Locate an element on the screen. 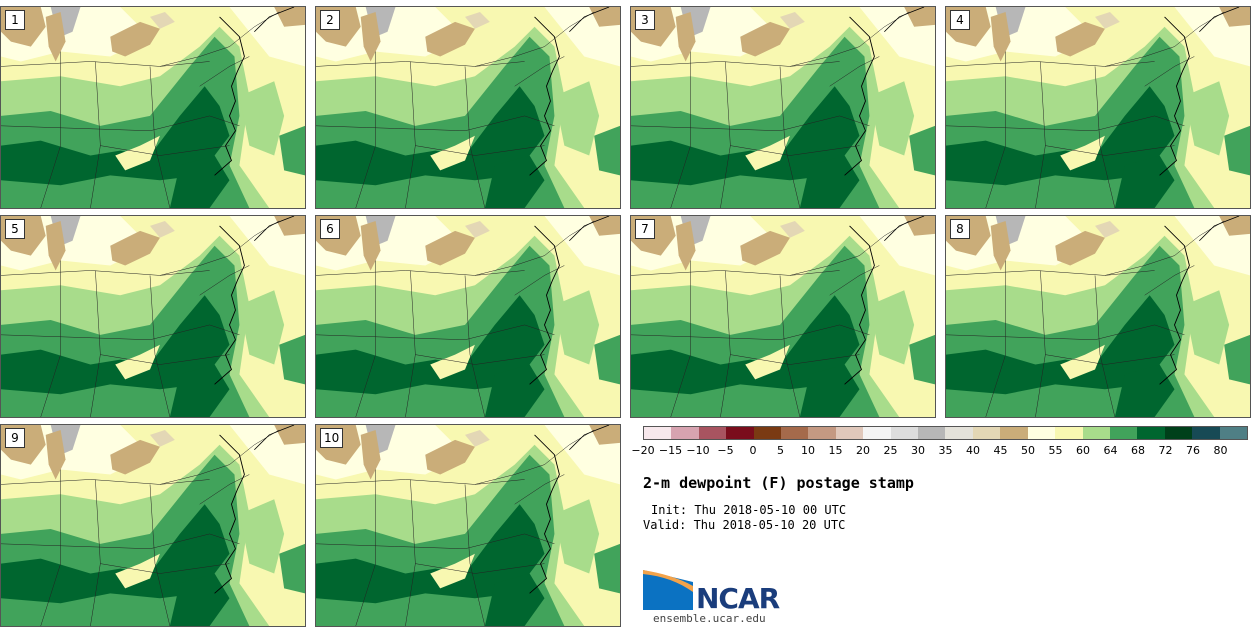 This screenshot has width=1260, height=627. colorbar-tick-label: −10 is located at coordinates (698, 450).